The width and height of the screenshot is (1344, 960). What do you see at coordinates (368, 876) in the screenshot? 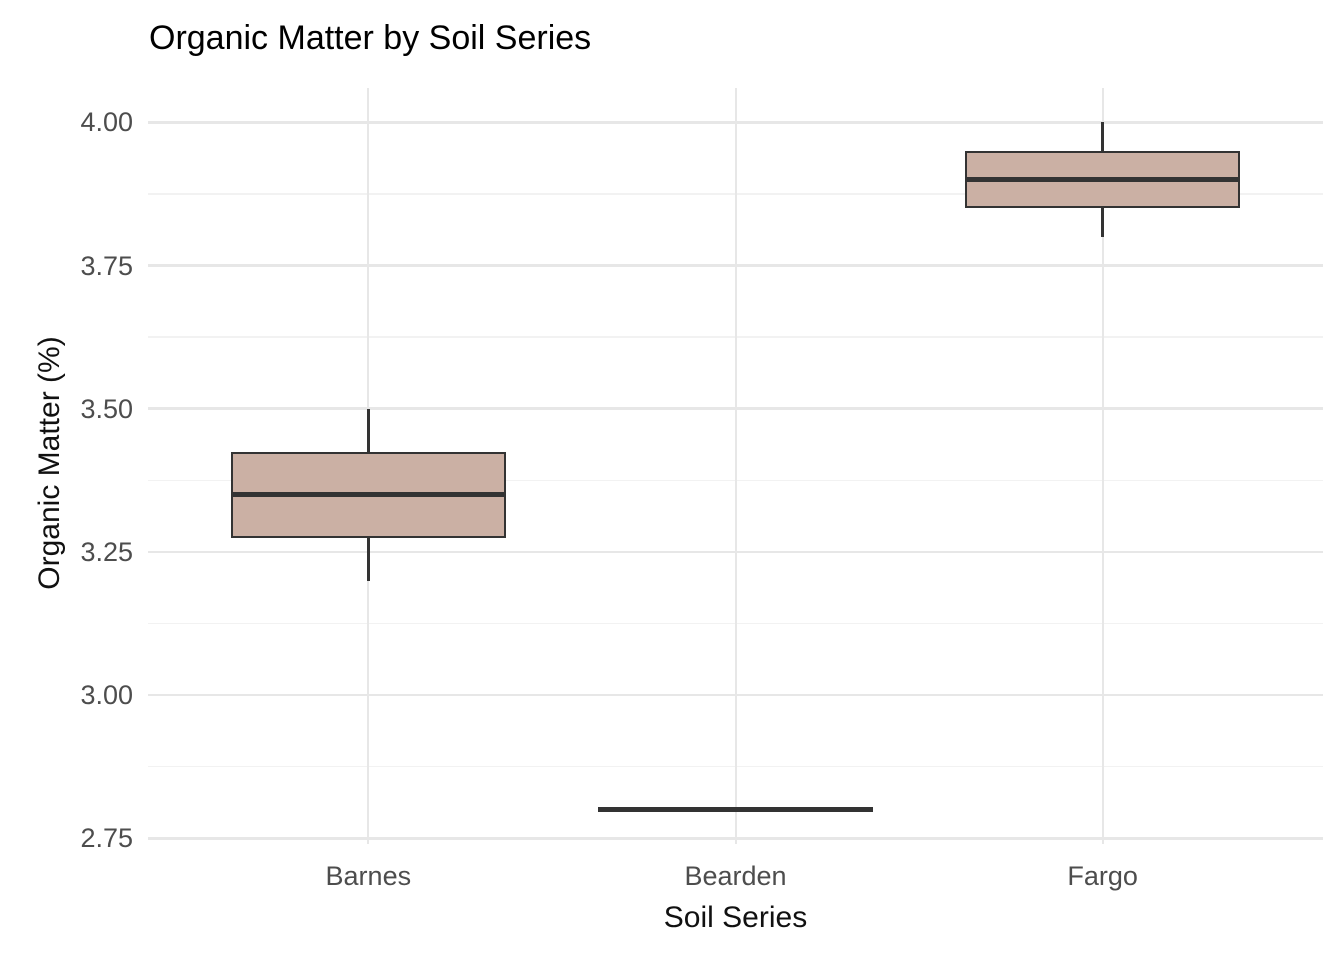
I see `x-tick-label-barnes: Barnes` at bounding box center [368, 876].